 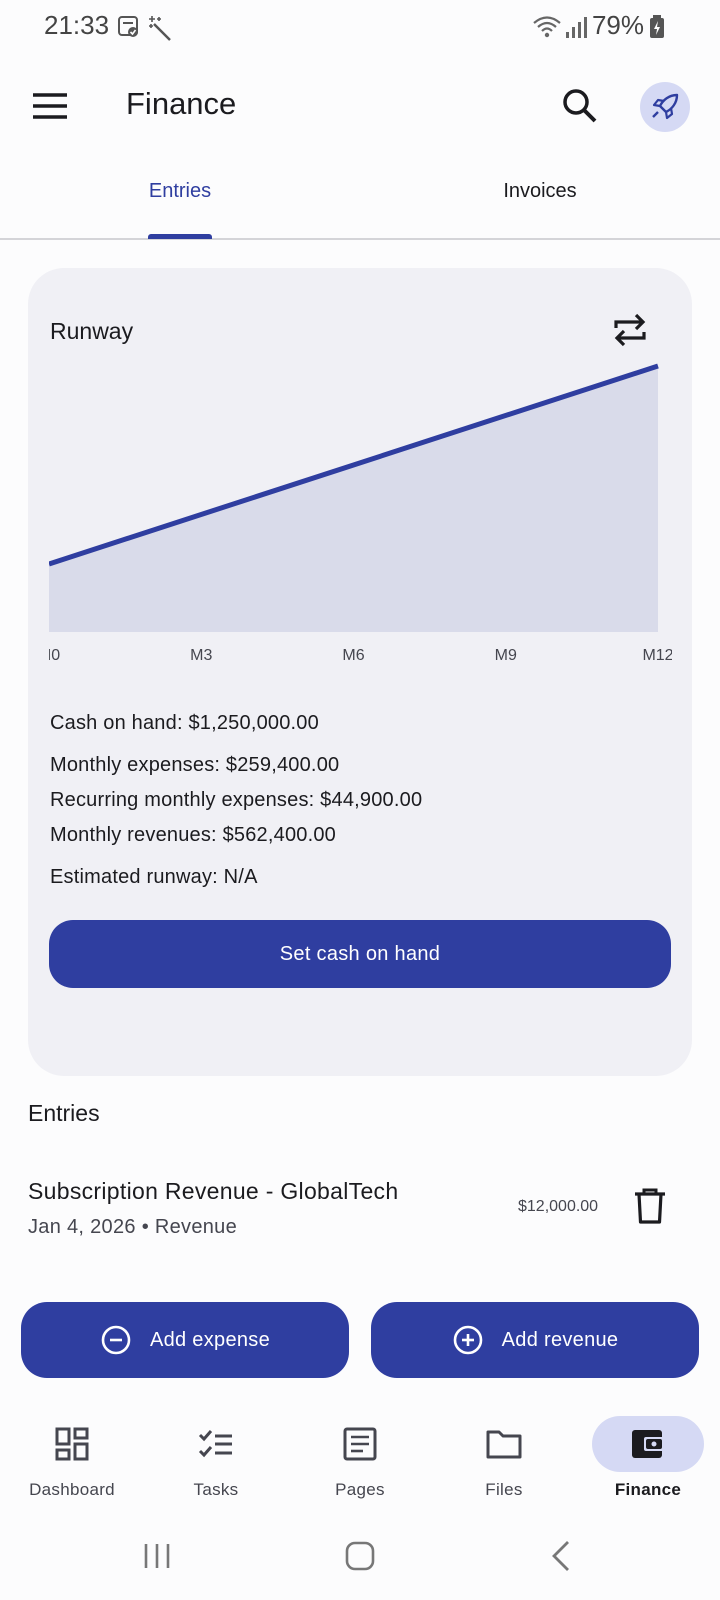 I want to click on add-revenue-label: Add revenue, so click(x=560, y=1339).